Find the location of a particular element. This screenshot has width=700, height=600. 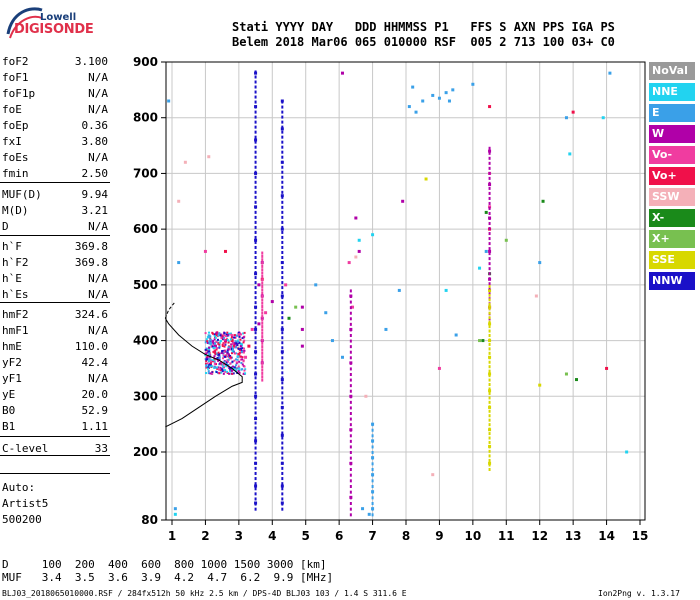

legend-item-nne: NNE is located at coordinates (672, 92).